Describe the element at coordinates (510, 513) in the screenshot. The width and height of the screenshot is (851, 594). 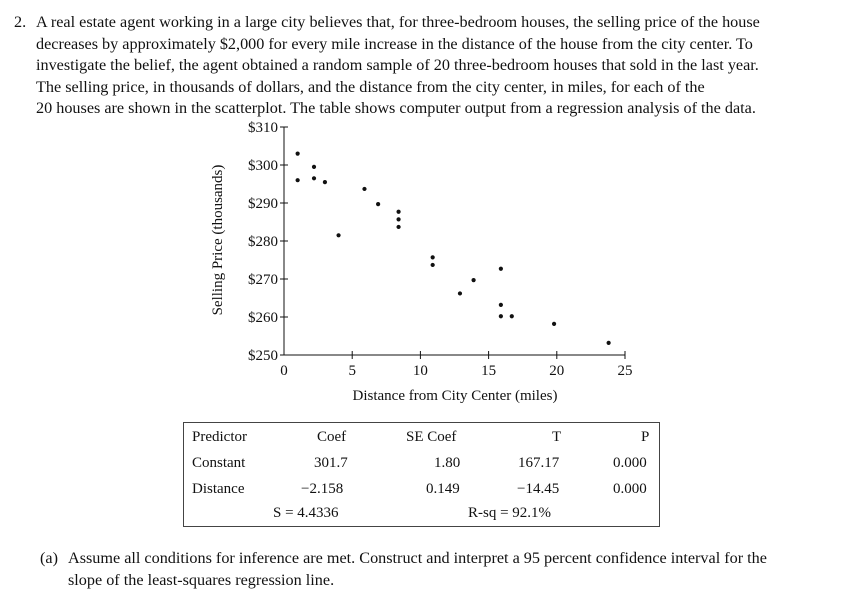
I see `r-squared-value: R-sq = 92.1%` at that location.